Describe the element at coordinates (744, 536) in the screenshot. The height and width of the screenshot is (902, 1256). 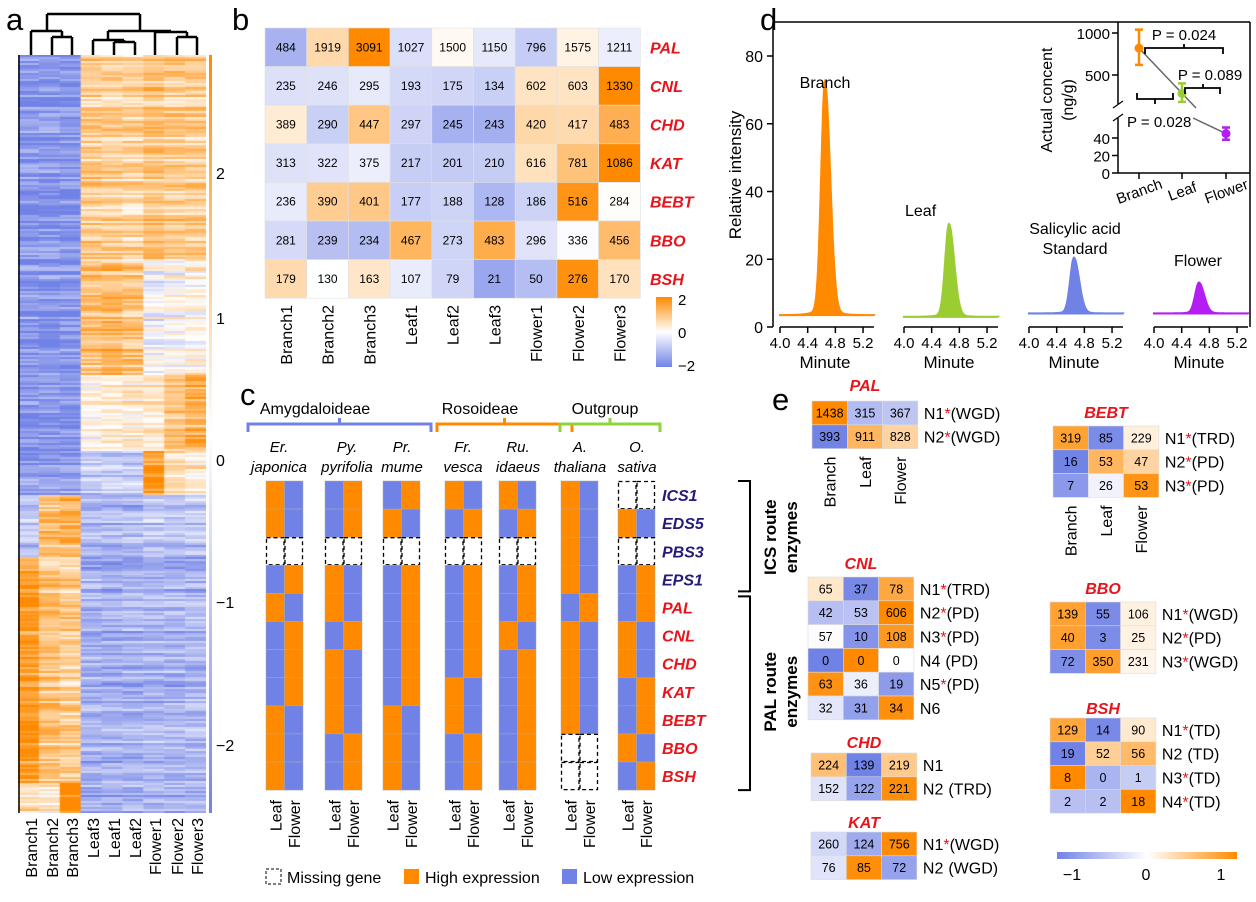
I see `route-bracket` at that location.